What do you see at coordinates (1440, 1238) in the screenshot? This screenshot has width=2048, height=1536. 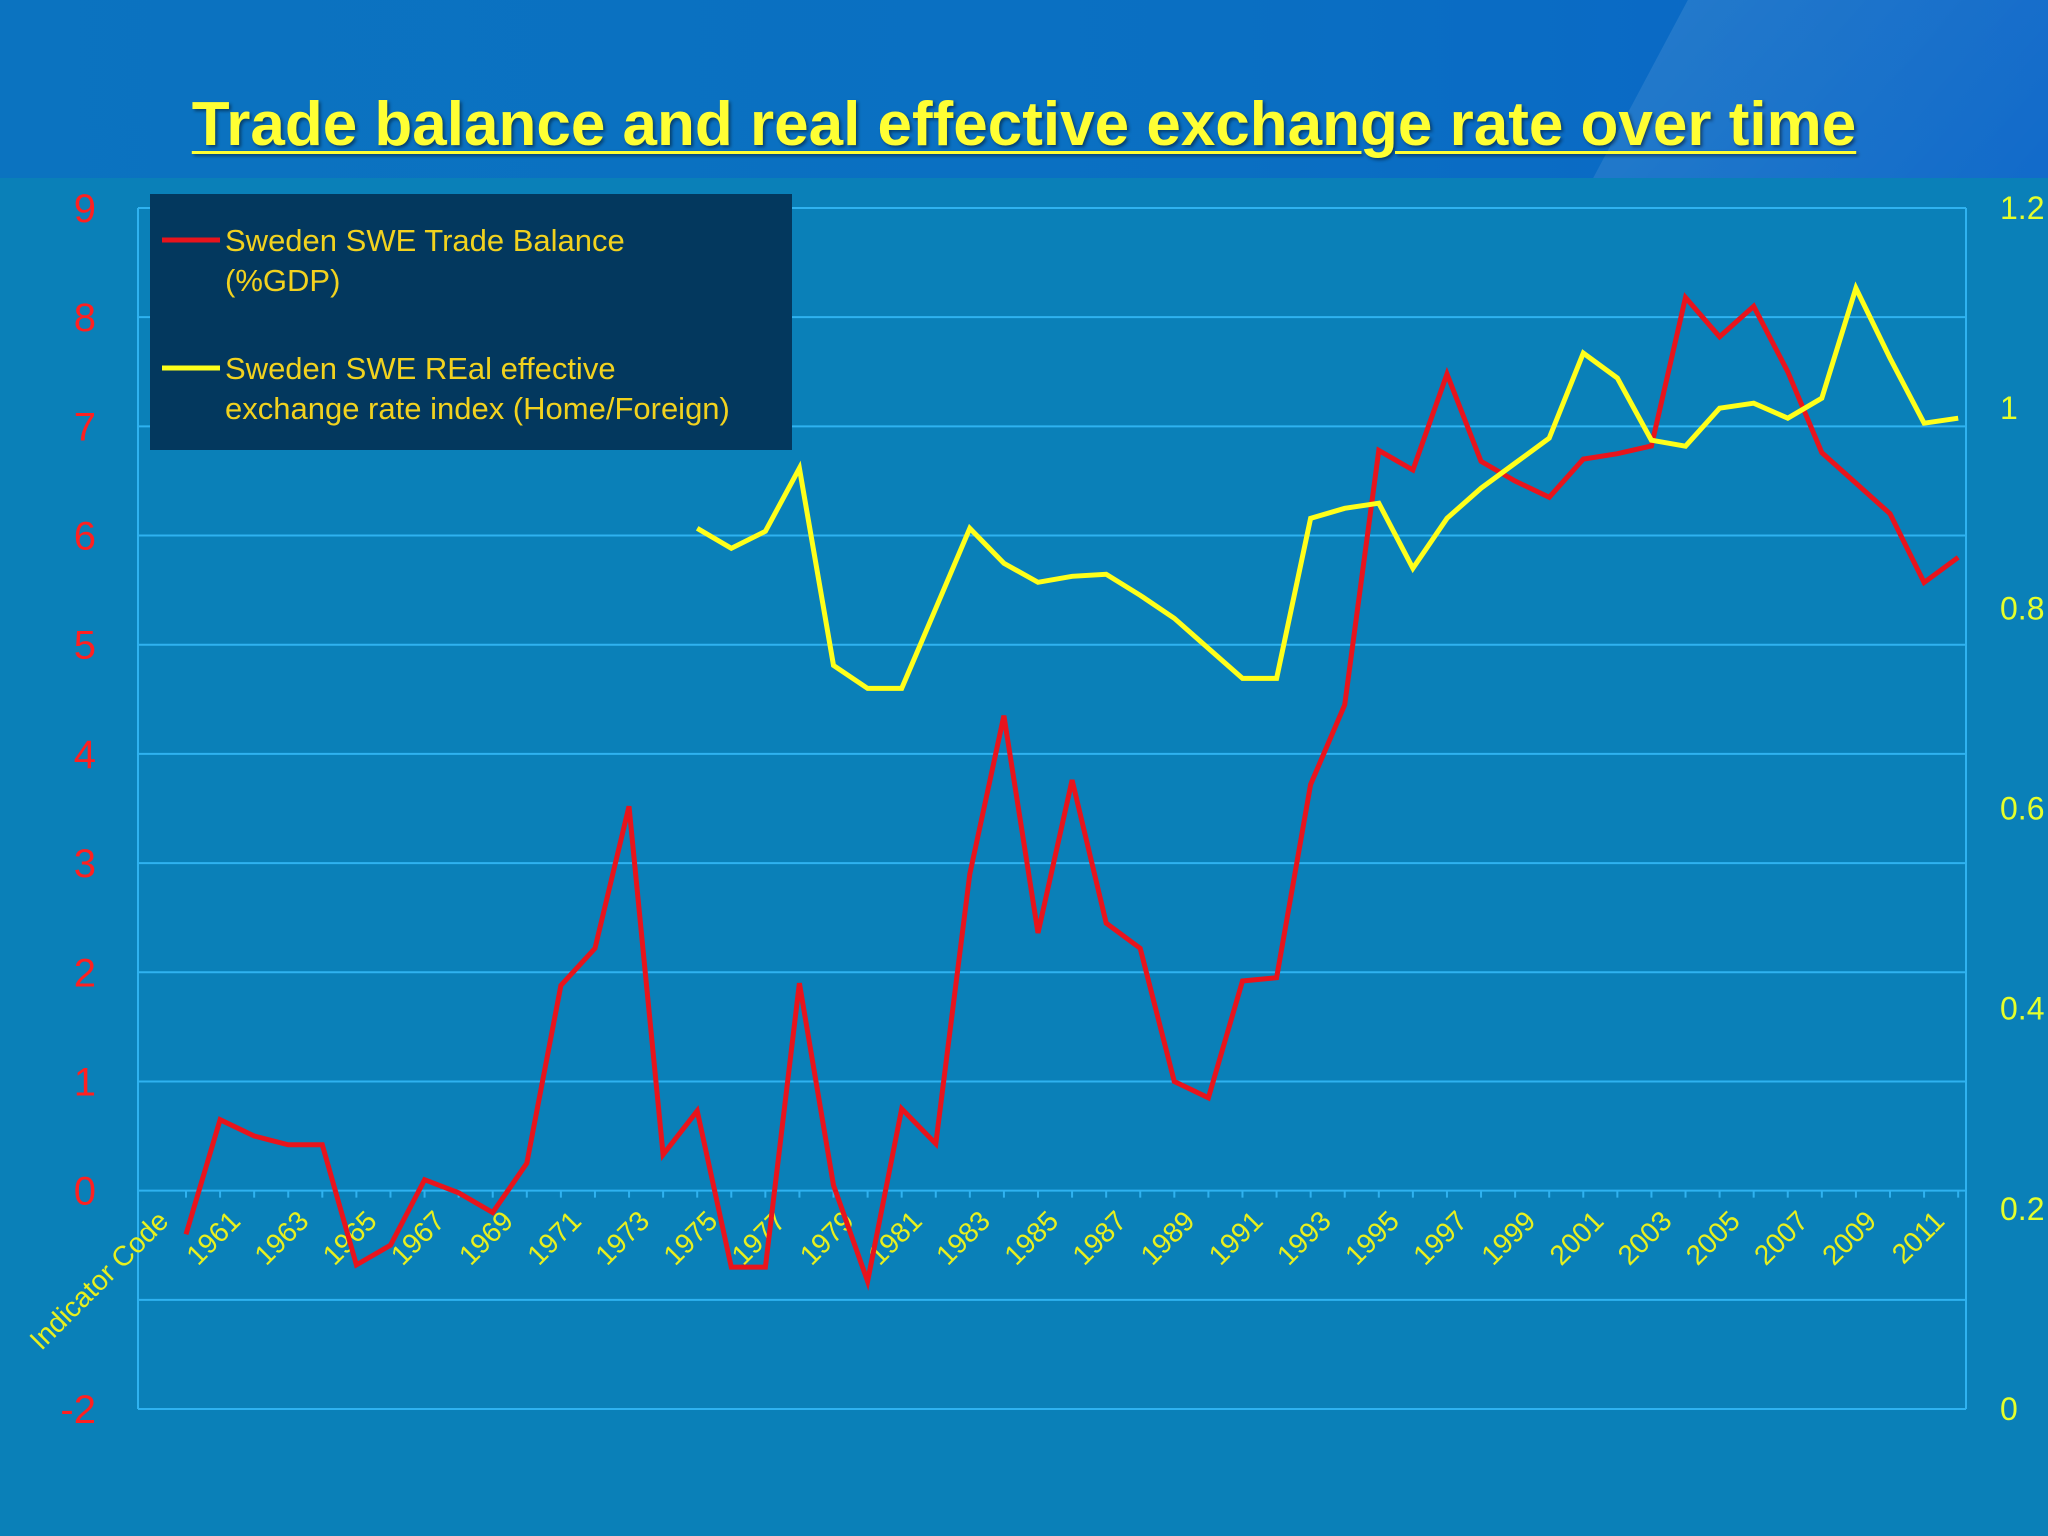 I see `x-tick-label: 1997` at bounding box center [1440, 1238].